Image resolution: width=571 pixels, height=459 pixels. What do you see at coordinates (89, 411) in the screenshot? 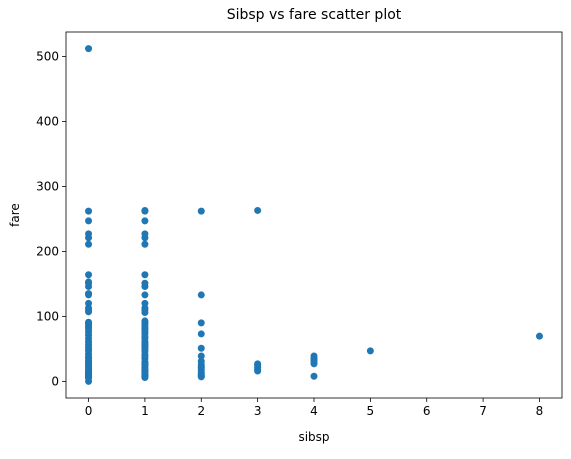
I see `x-tick-label: 0` at bounding box center [89, 411].